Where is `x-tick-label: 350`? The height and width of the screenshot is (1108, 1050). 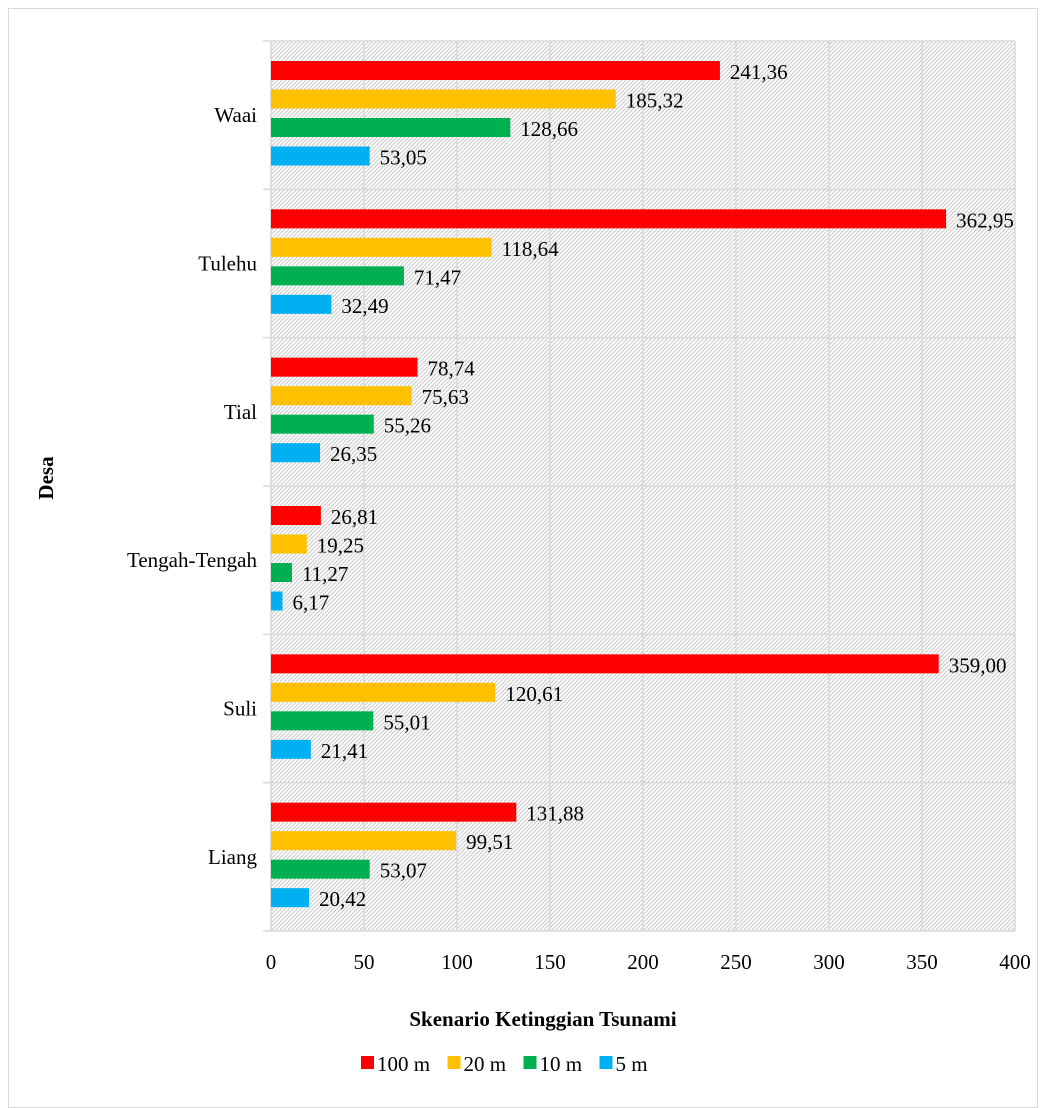 x-tick-label: 350 is located at coordinates (922, 962).